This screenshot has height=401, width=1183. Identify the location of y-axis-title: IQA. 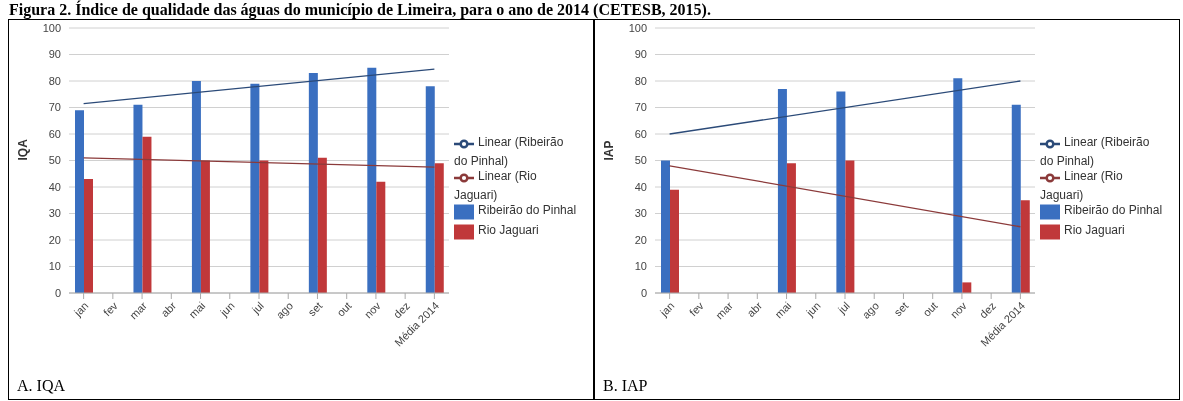
(23, 149).